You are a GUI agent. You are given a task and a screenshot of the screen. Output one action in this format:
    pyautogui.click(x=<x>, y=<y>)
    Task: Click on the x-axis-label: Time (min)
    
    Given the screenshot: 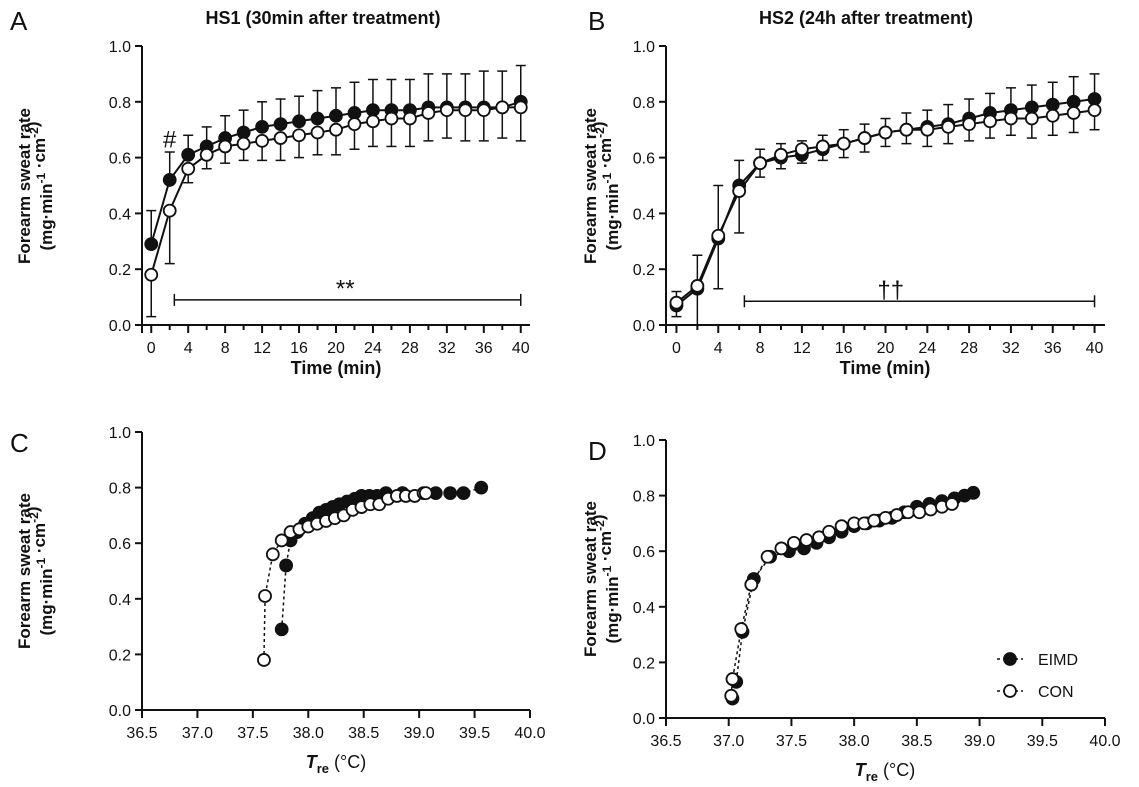 What is the action you would take?
    pyautogui.click(x=885, y=368)
    